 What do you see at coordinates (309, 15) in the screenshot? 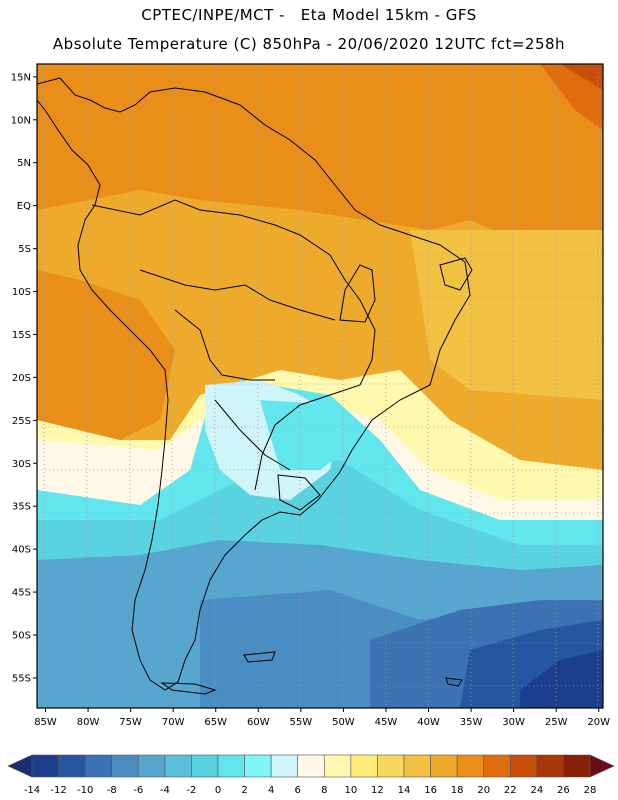
I see `map-title: CPTEC/INPE/MCT - Eta Model 15km - GFS` at bounding box center [309, 15].